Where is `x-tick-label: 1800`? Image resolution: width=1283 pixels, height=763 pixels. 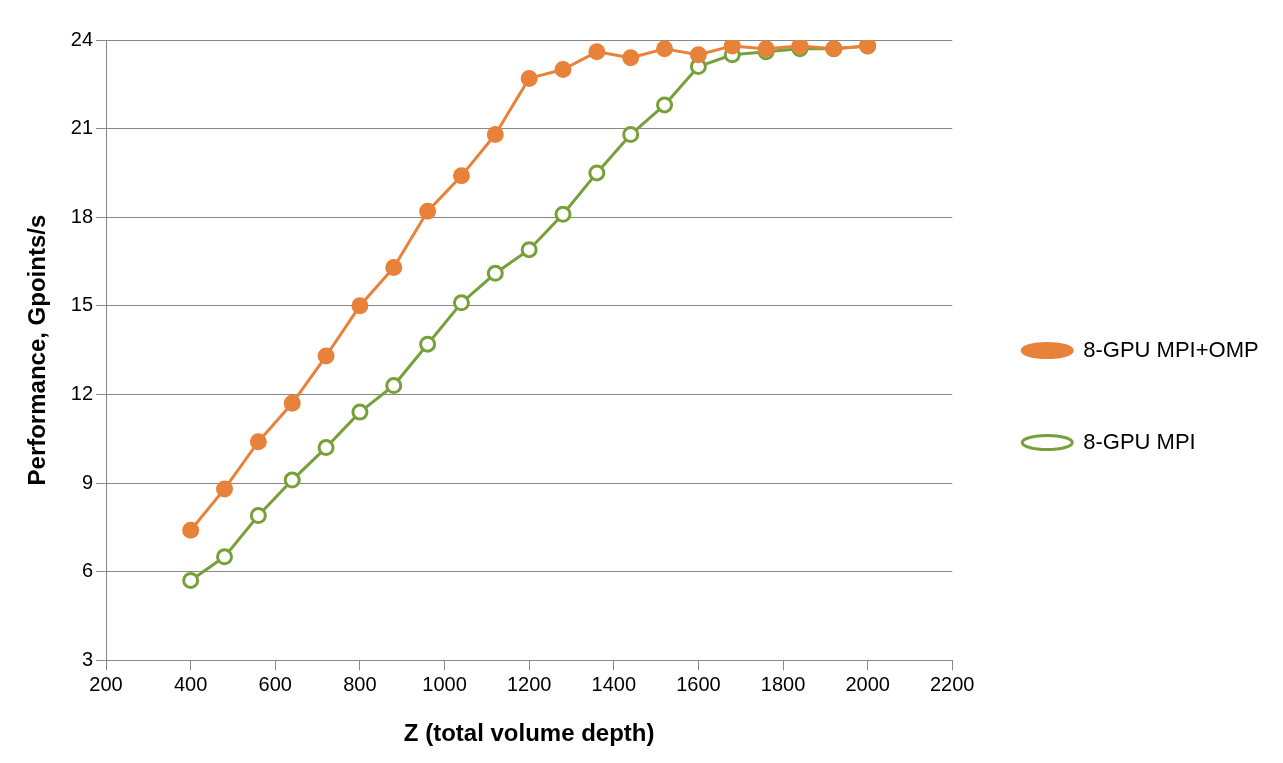 x-tick-label: 1800 is located at coordinates (783, 683).